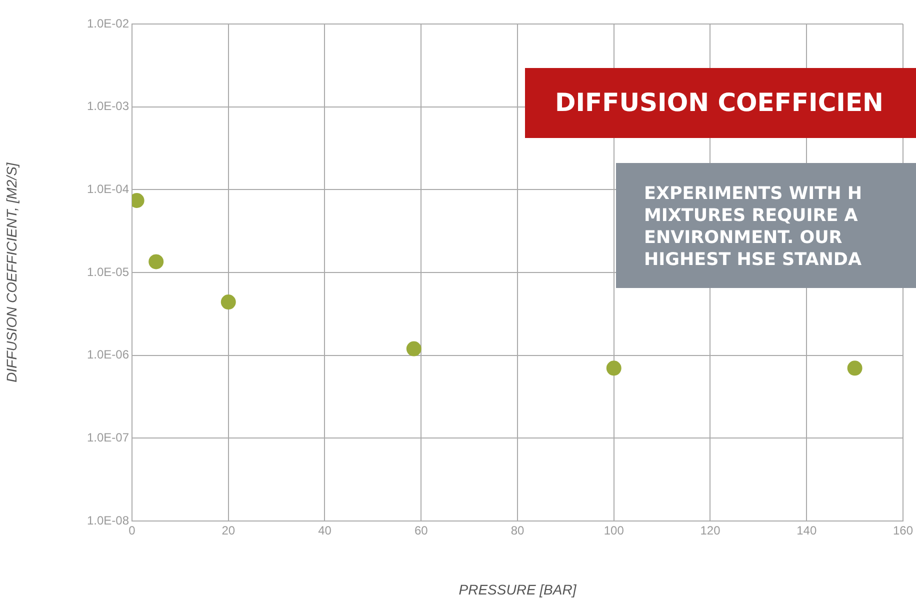 This screenshot has height=603, width=916. What do you see at coordinates (108, 106) in the screenshot?
I see `y-tick-label: 1.0E-03` at bounding box center [108, 106].